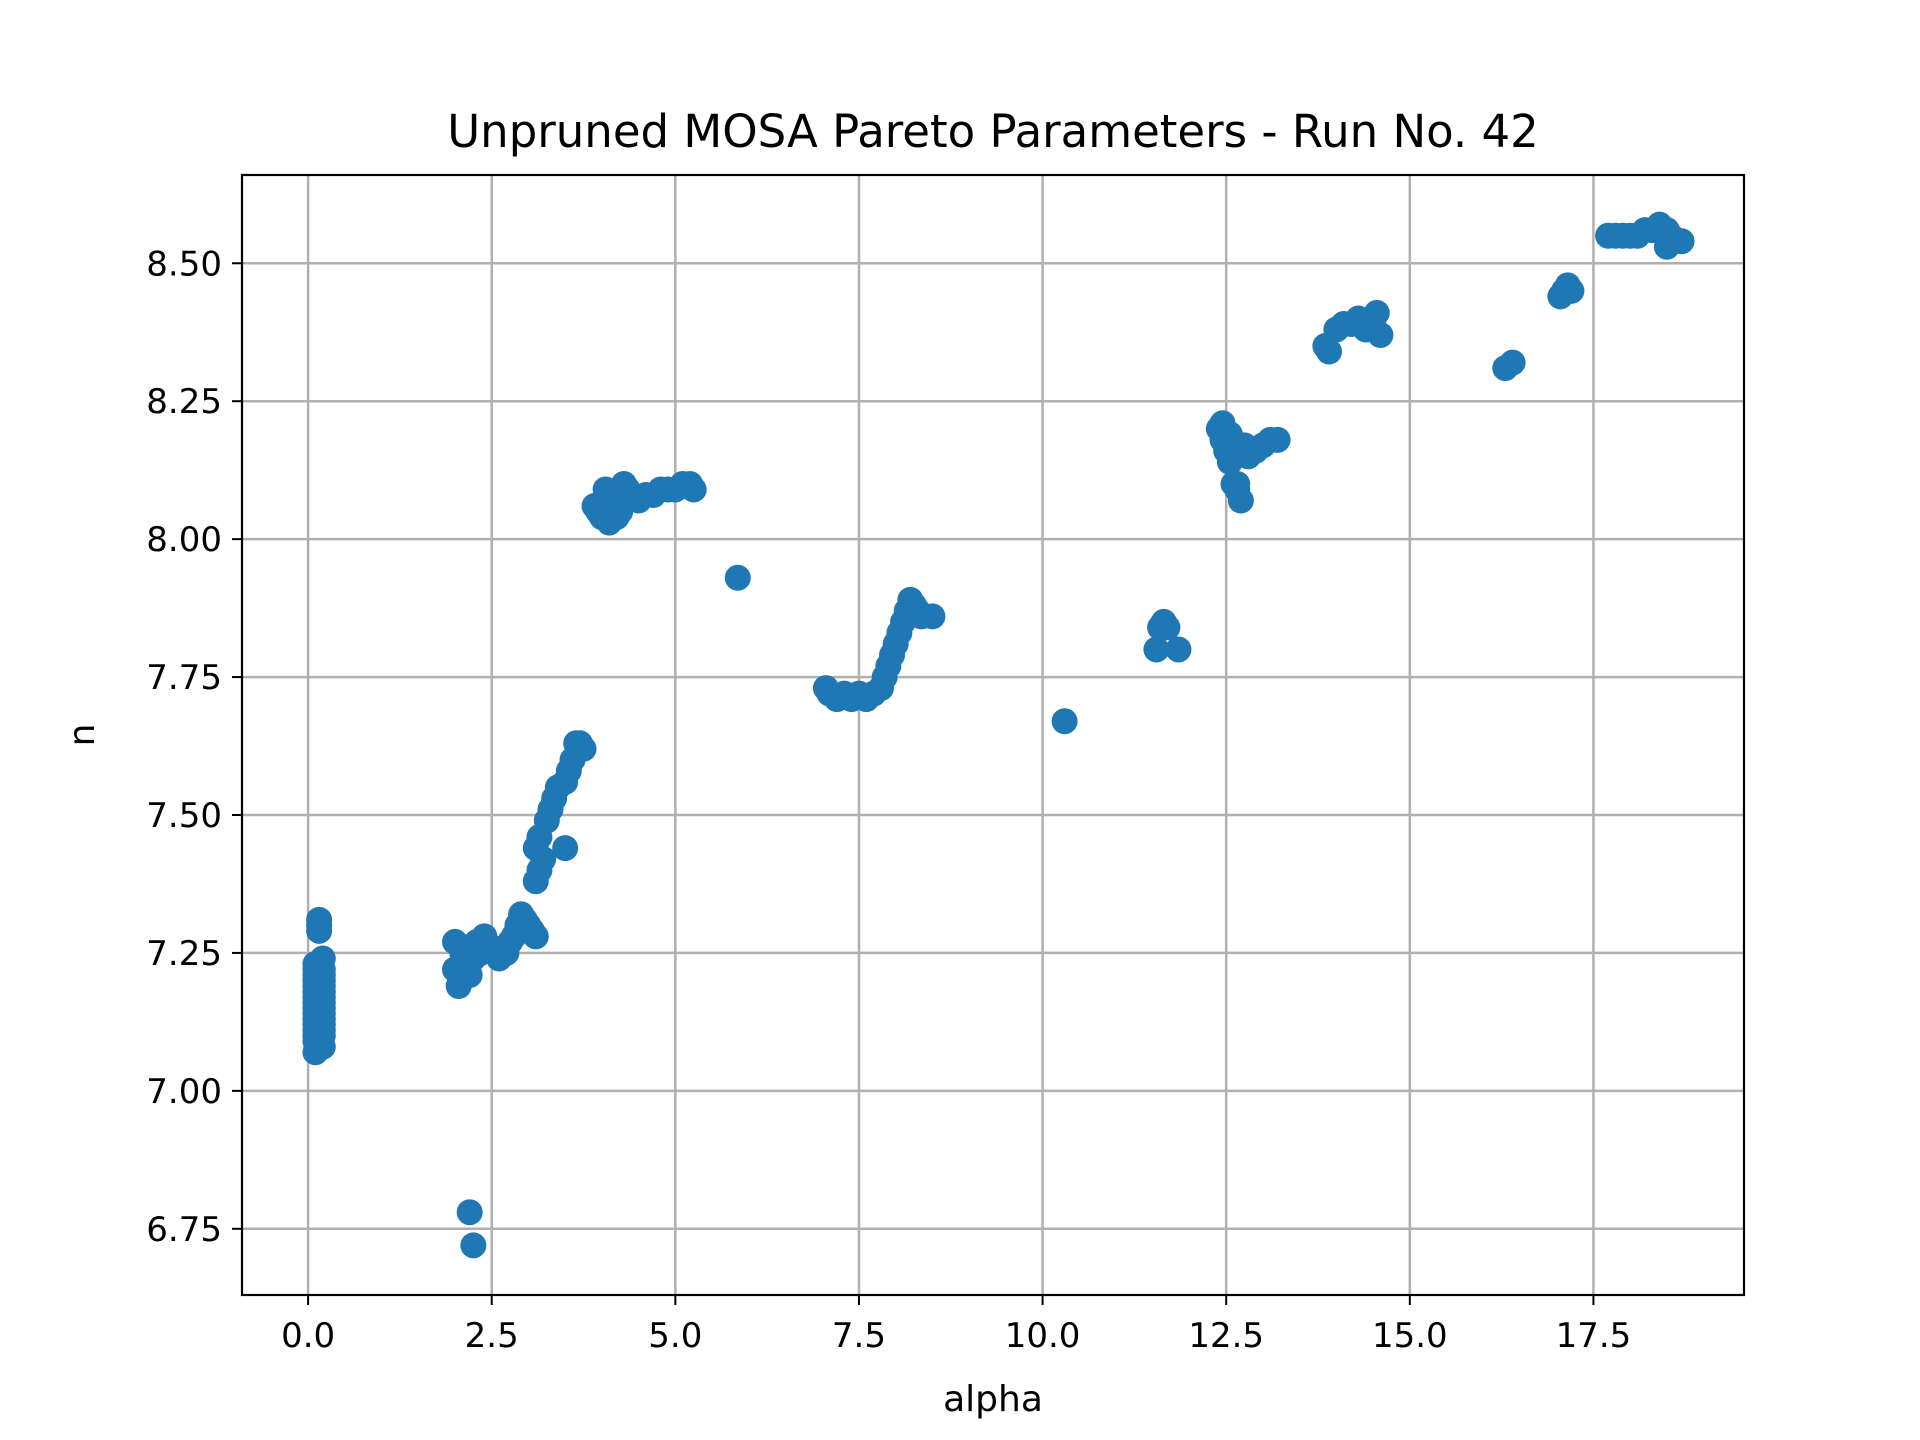 The image size is (1920, 1440). What do you see at coordinates (1594, 1336) in the screenshot?
I see `x-tick-label: 17.5` at bounding box center [1594, 1336].